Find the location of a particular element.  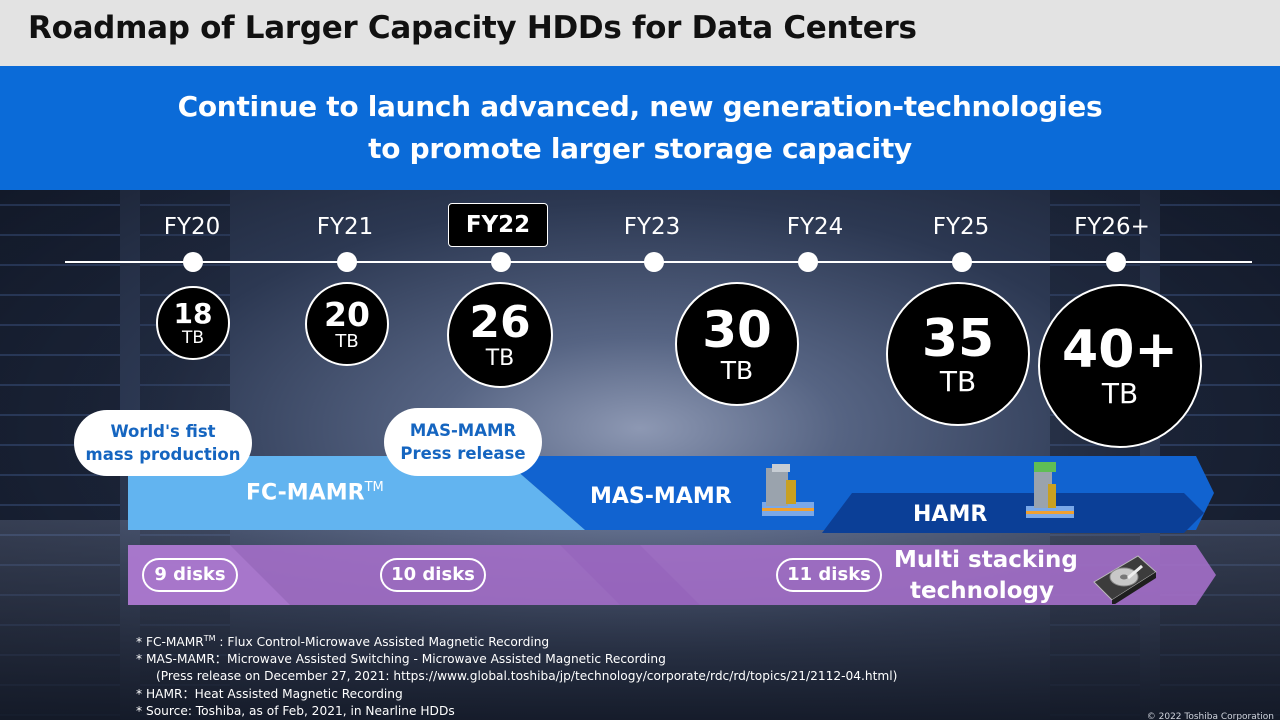

copyright: © 2022 Toshiba Corporation is located at coordinates (1210, 716).